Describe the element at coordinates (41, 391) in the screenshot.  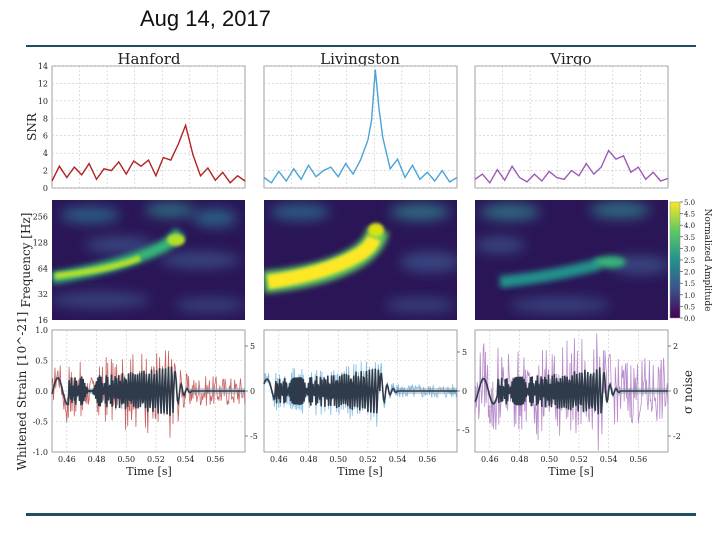
I see `strain-tick-label: 0.0` at that location.